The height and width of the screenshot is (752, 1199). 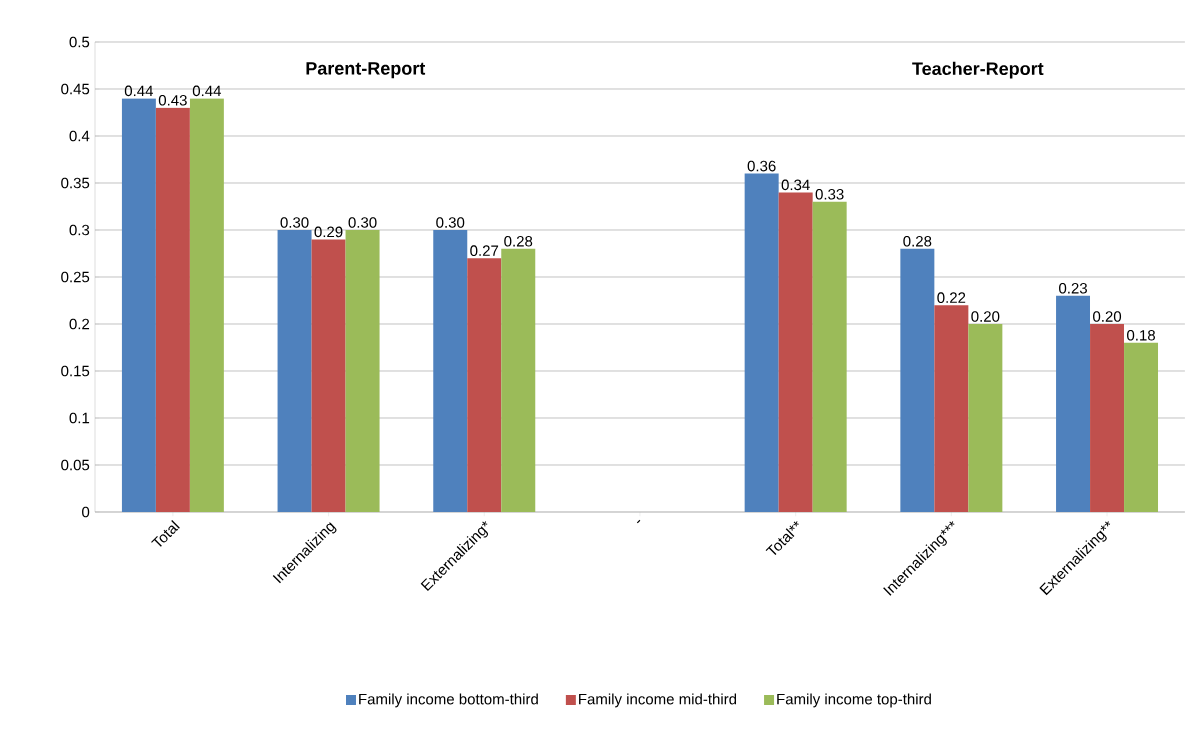 What do you see at coordinates (75, 89) in the screenshot?
I see `y-tick-label: 0.45` at bounding box center [75, 89].